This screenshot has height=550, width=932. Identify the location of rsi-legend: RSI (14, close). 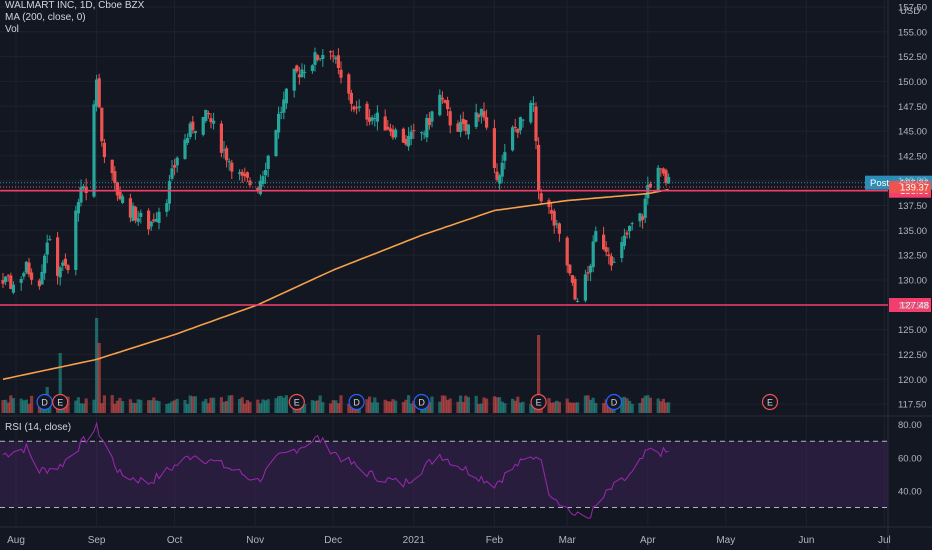
(38, 427).